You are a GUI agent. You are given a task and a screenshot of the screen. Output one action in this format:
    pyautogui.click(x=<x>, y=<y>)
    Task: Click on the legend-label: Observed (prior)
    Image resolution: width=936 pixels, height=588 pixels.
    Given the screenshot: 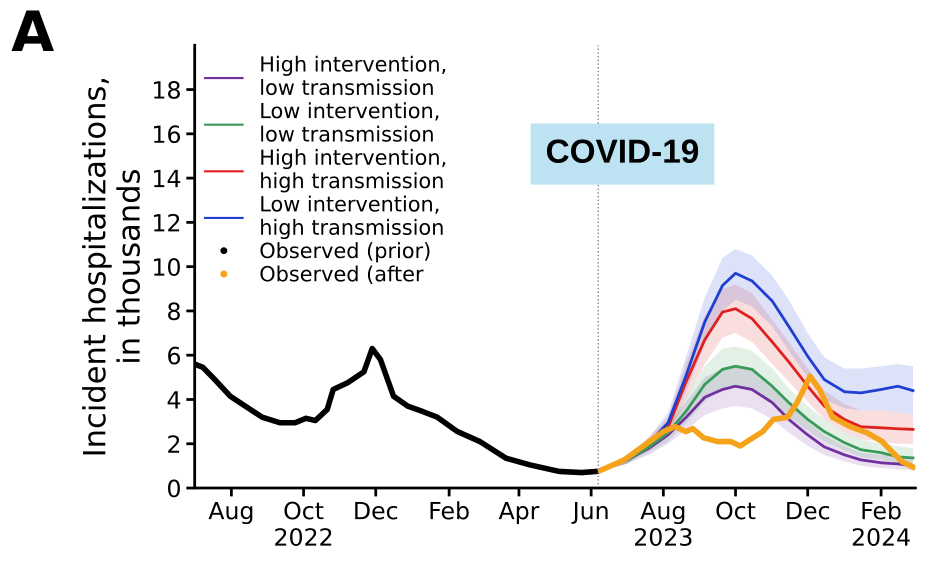 What is the action you would take?
    pyautogui.click(x=345, y=252)
    